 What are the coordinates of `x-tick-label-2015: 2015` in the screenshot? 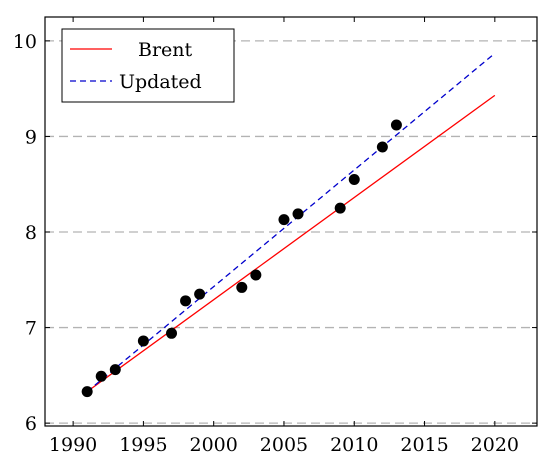 It's located at (424, 445).